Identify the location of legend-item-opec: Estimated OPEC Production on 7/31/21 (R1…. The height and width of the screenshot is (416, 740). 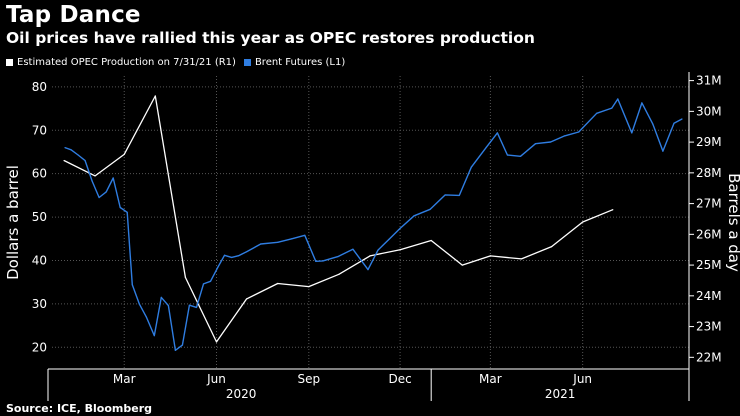
(121, 62).